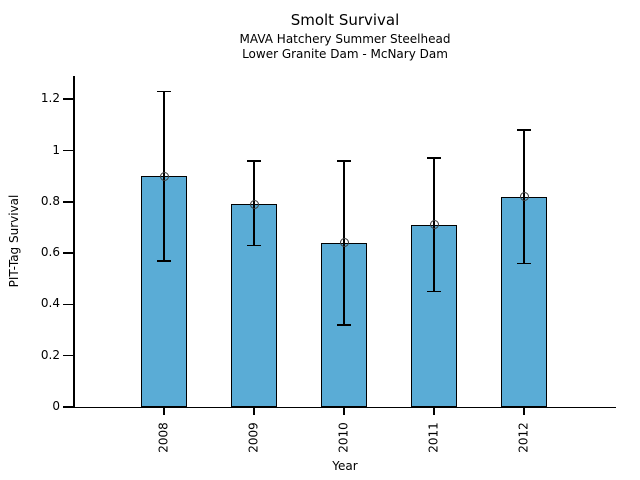 The height and width of the screenshot is (480, 640). What do you see at coordinates (163, 437) in the screenshot?
I see `x-tick-label: 2008` at bounding box center [163, 437].